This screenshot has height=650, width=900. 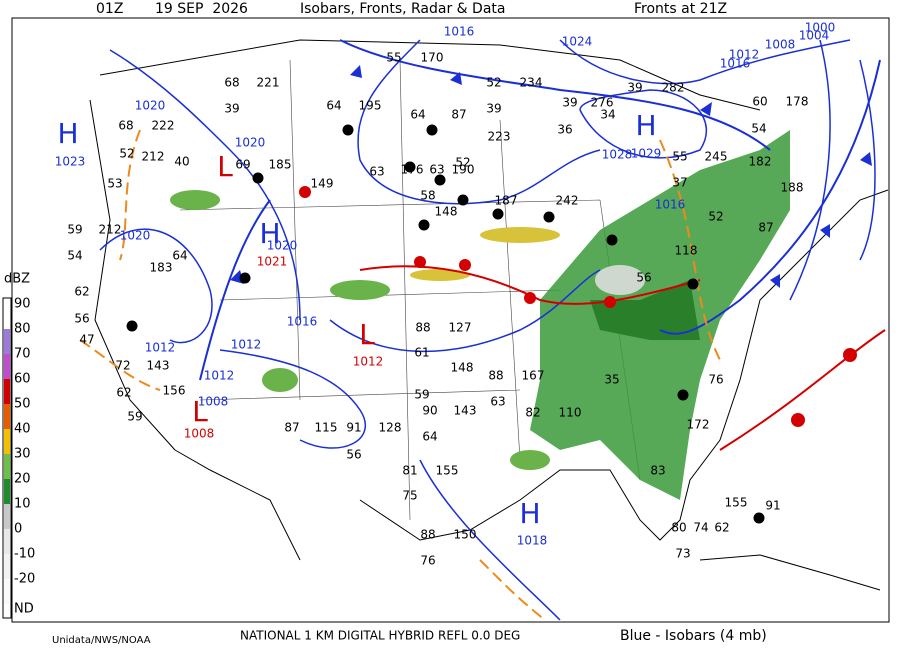 What do you see at coordinates (682, 554) in the screenshot?
I see `station-value: 73` at bounding box center [682, 554].